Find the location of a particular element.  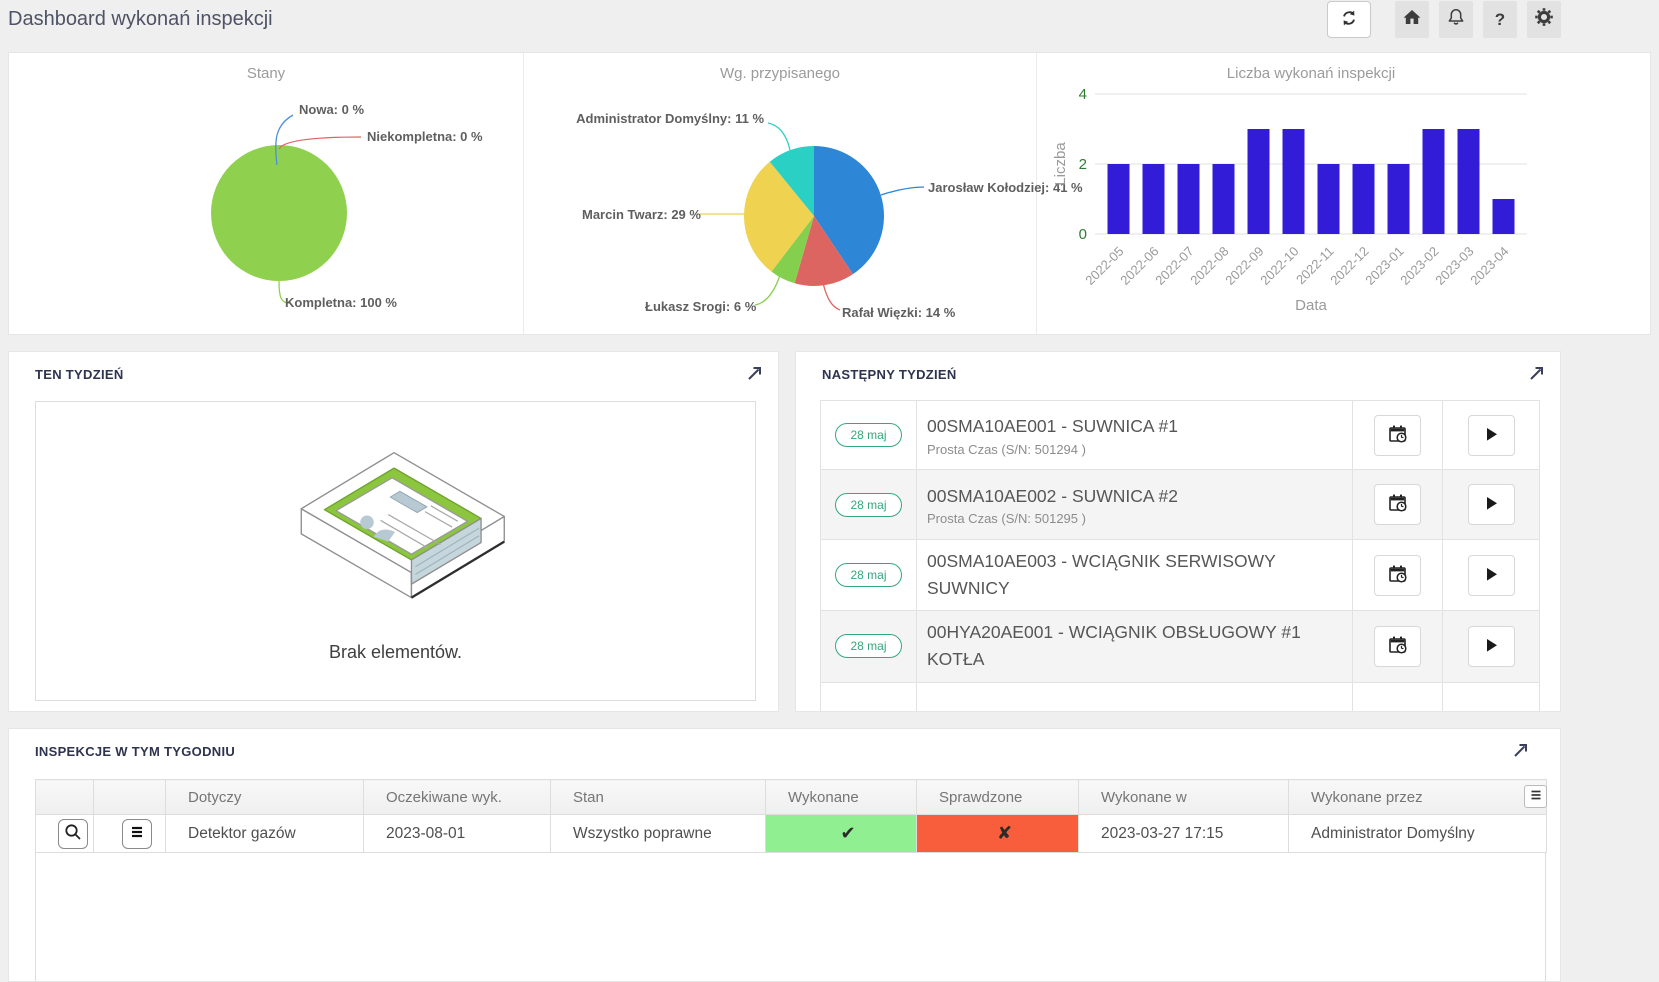

stany-pie-chart is located at coordinates (286, 209).